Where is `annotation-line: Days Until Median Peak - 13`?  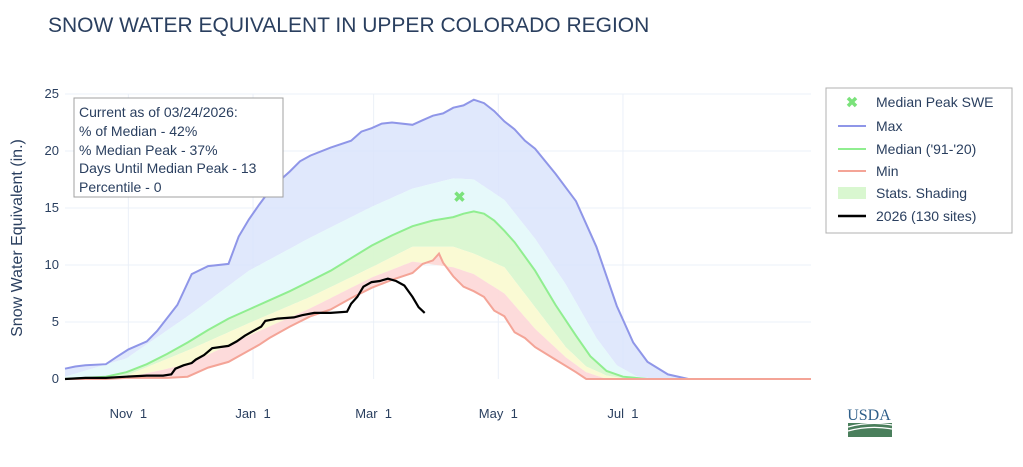
annotation-line: Days Until Median Peak - 13 is located at coordinates (168, 168).